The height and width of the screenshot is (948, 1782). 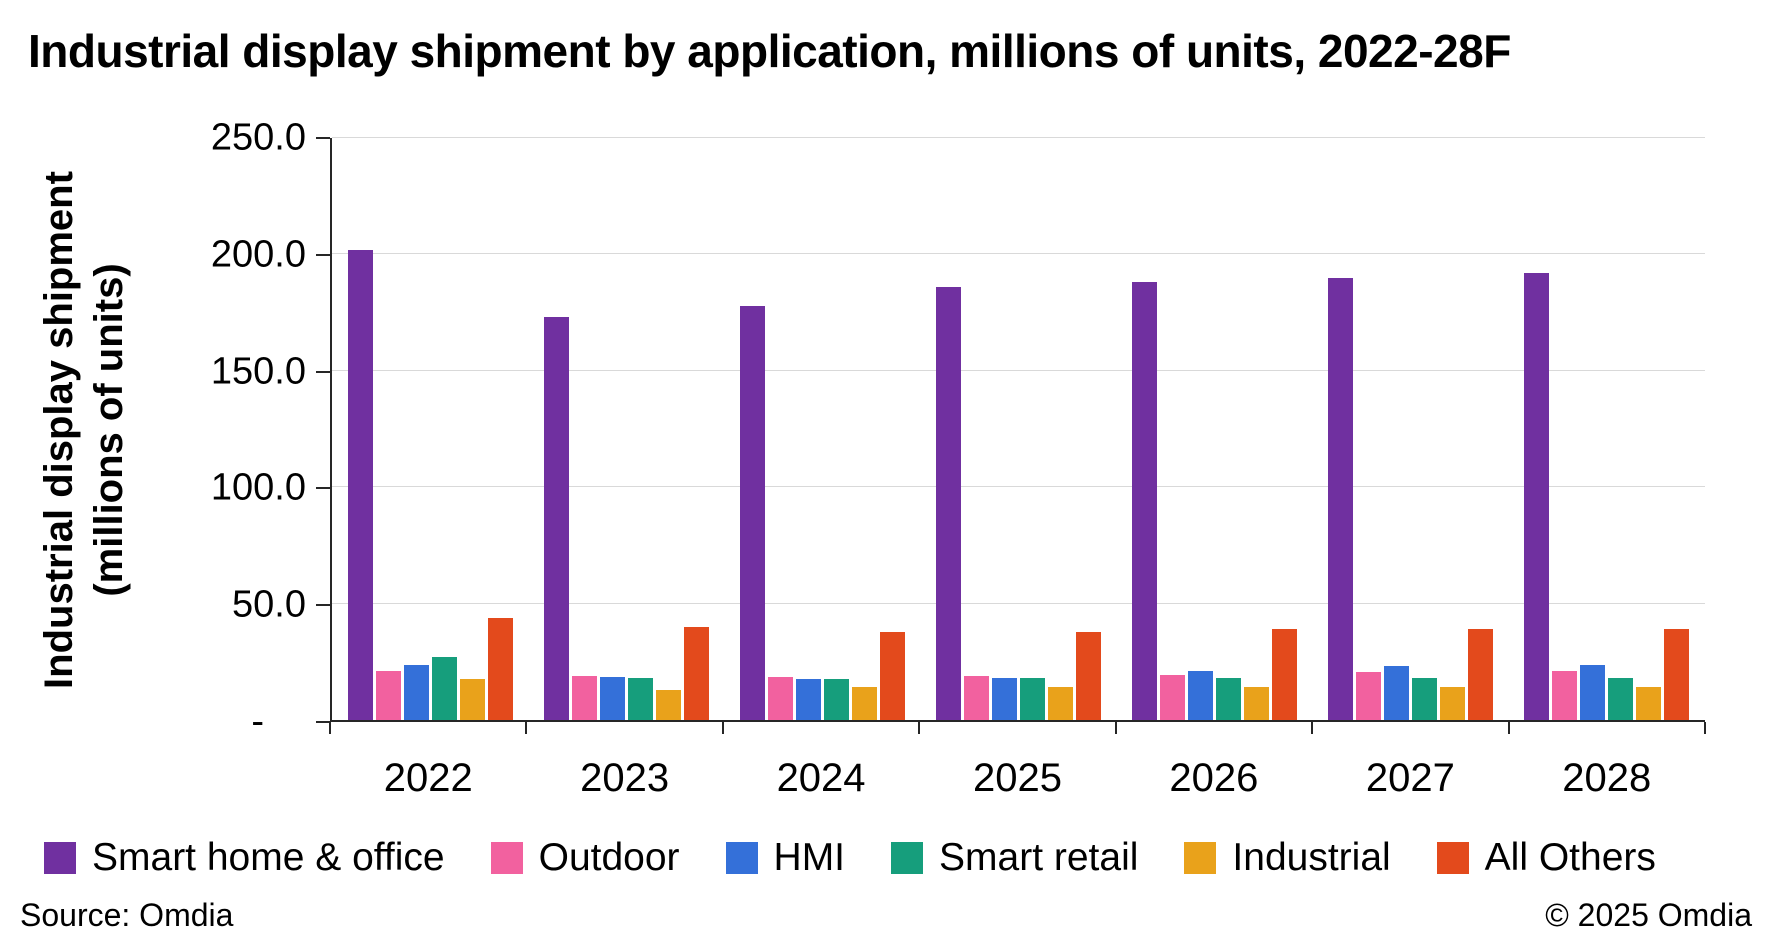 I want to click on legend-item: HMI, so click(x=785, y=858).